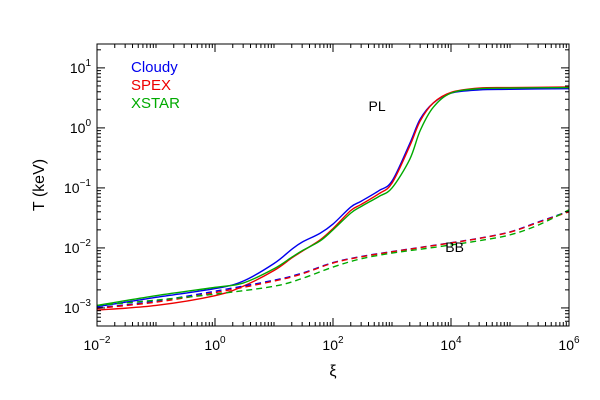  I want to click on y-tick-label-2-exponent: −1, so click(86, 183).